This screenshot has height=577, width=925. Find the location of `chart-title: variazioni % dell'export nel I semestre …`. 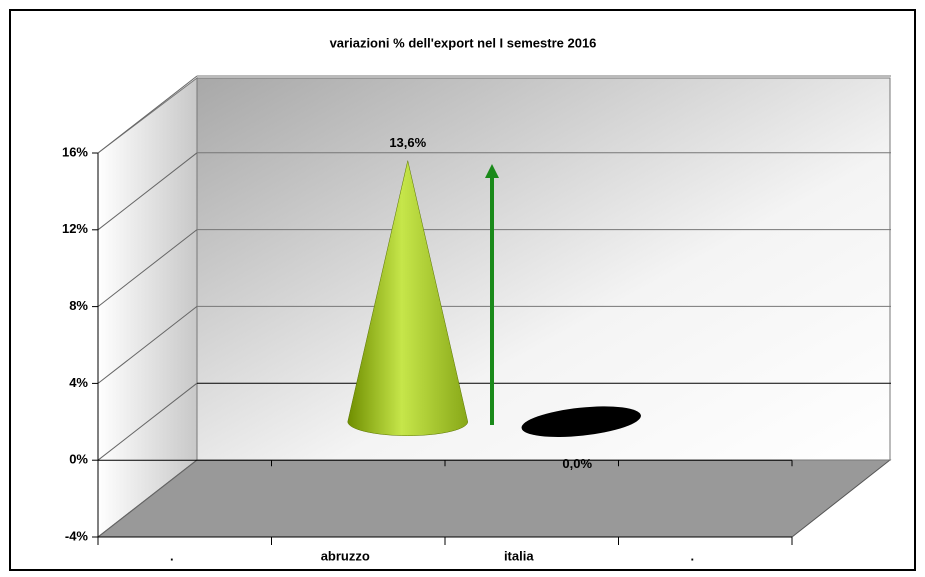

chart-title: variazioni % dell'export nel I semestre … is located at coordinates (463, 42).